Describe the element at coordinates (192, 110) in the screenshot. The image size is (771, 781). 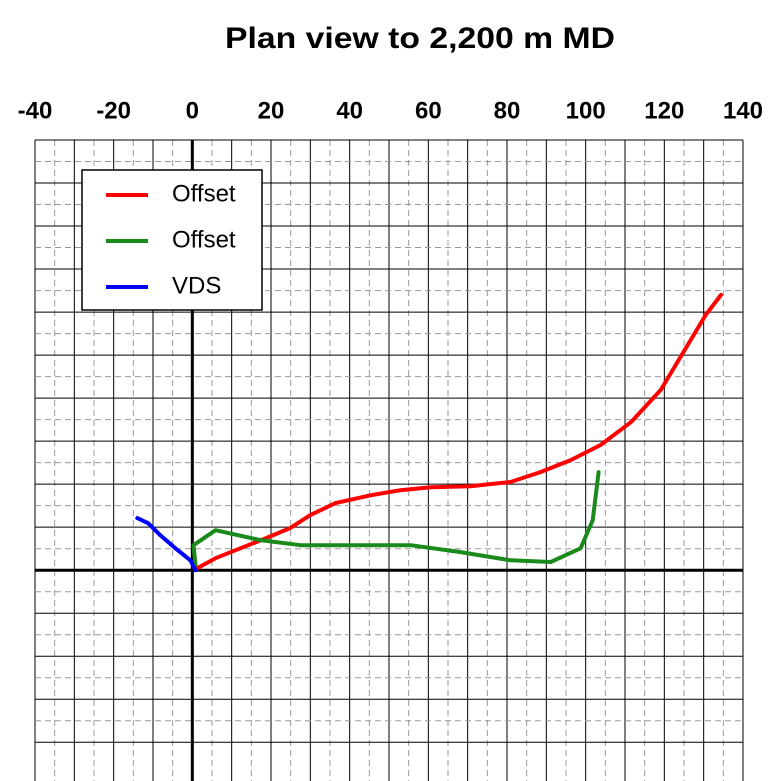
I see `x-tick-label: 0` at that location.